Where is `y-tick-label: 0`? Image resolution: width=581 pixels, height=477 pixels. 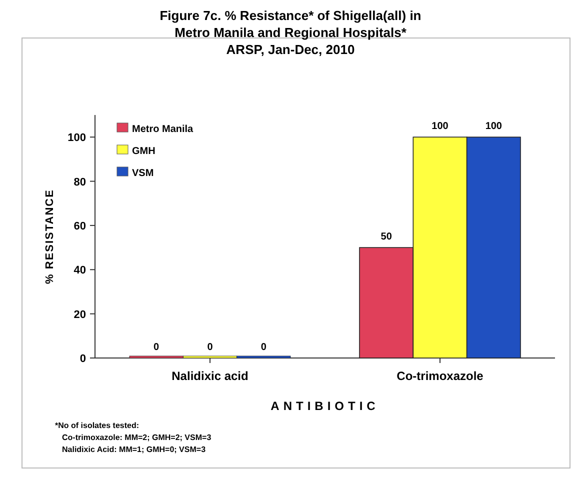 y-tick-label: 0 is located at coordinates (83, 359).